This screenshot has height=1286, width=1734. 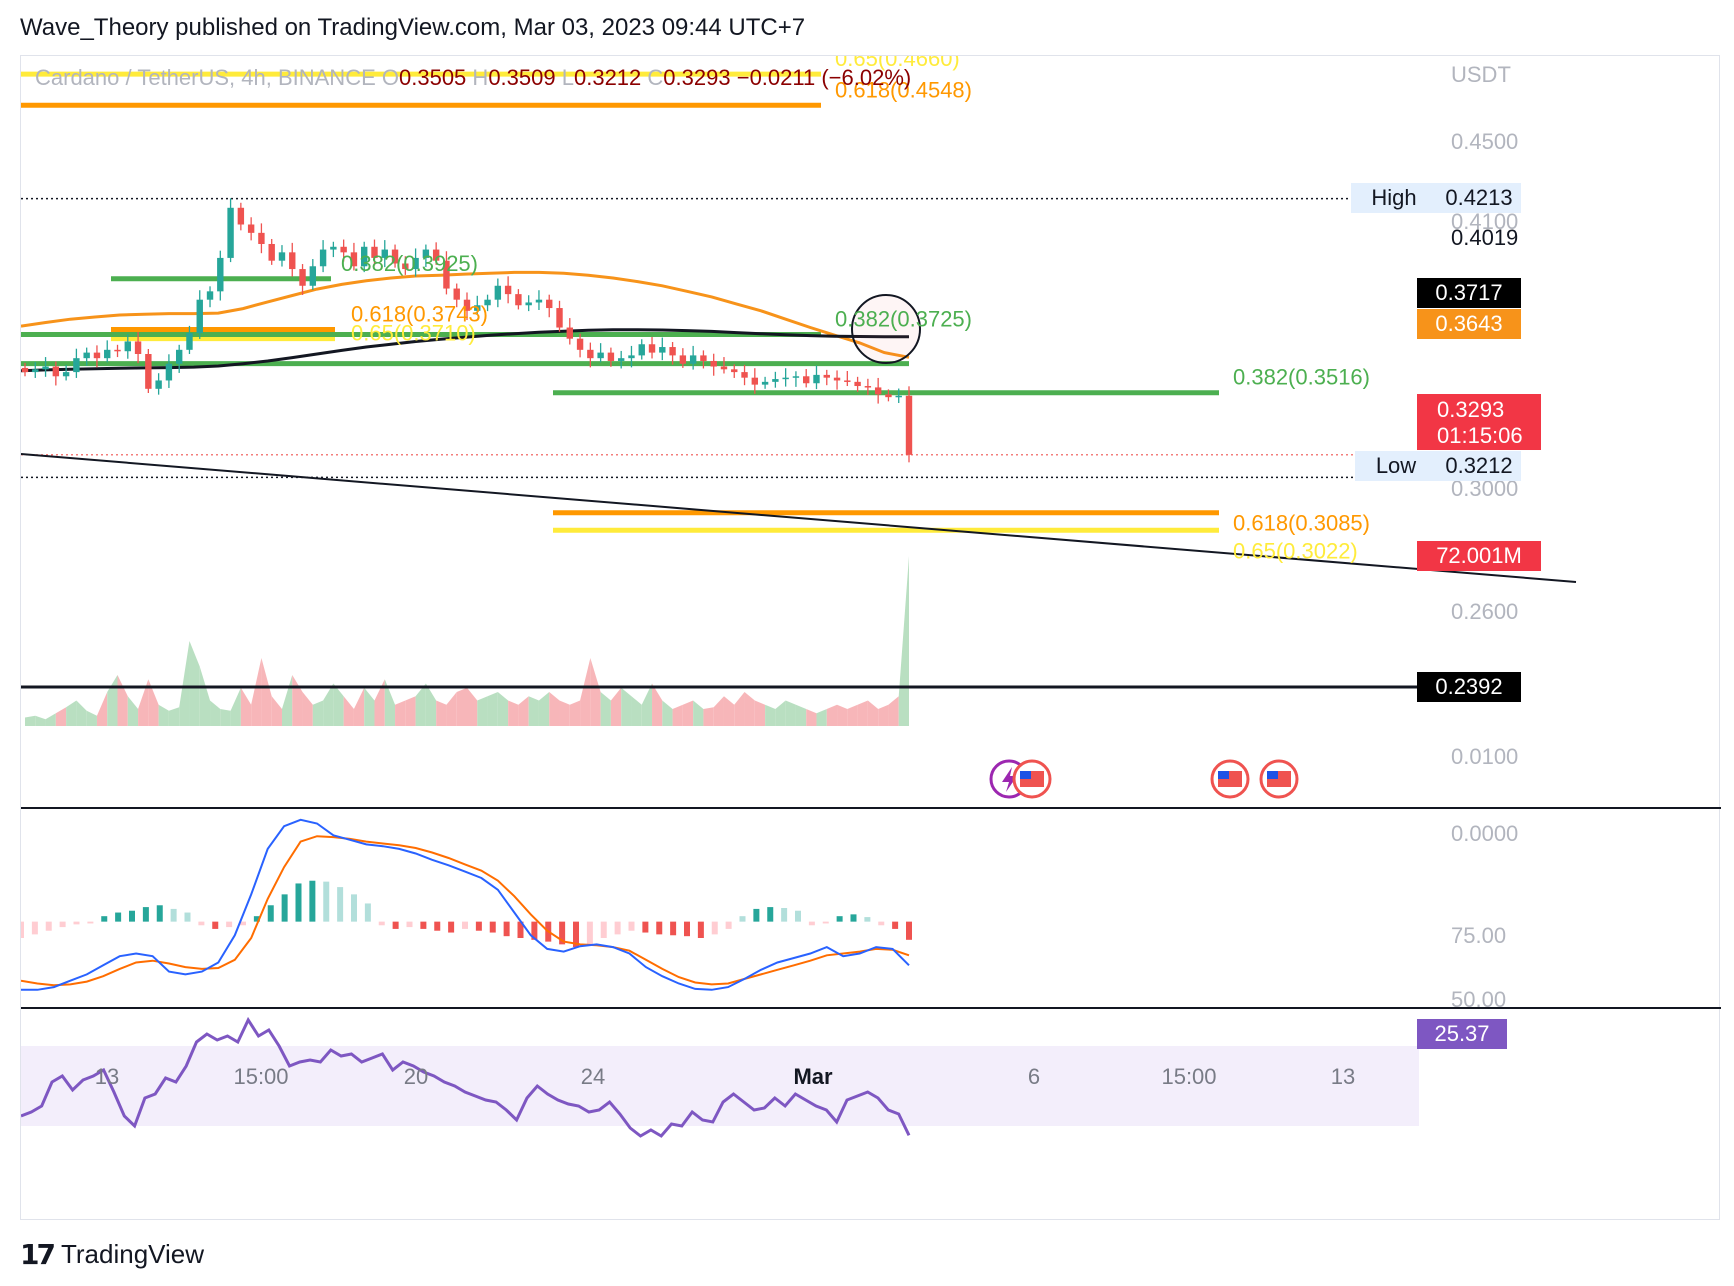 What do you see at coordinates (1479, 198) in the screenshot?
I see `high-tag-value-bg` at bounding box center [1479, 198].